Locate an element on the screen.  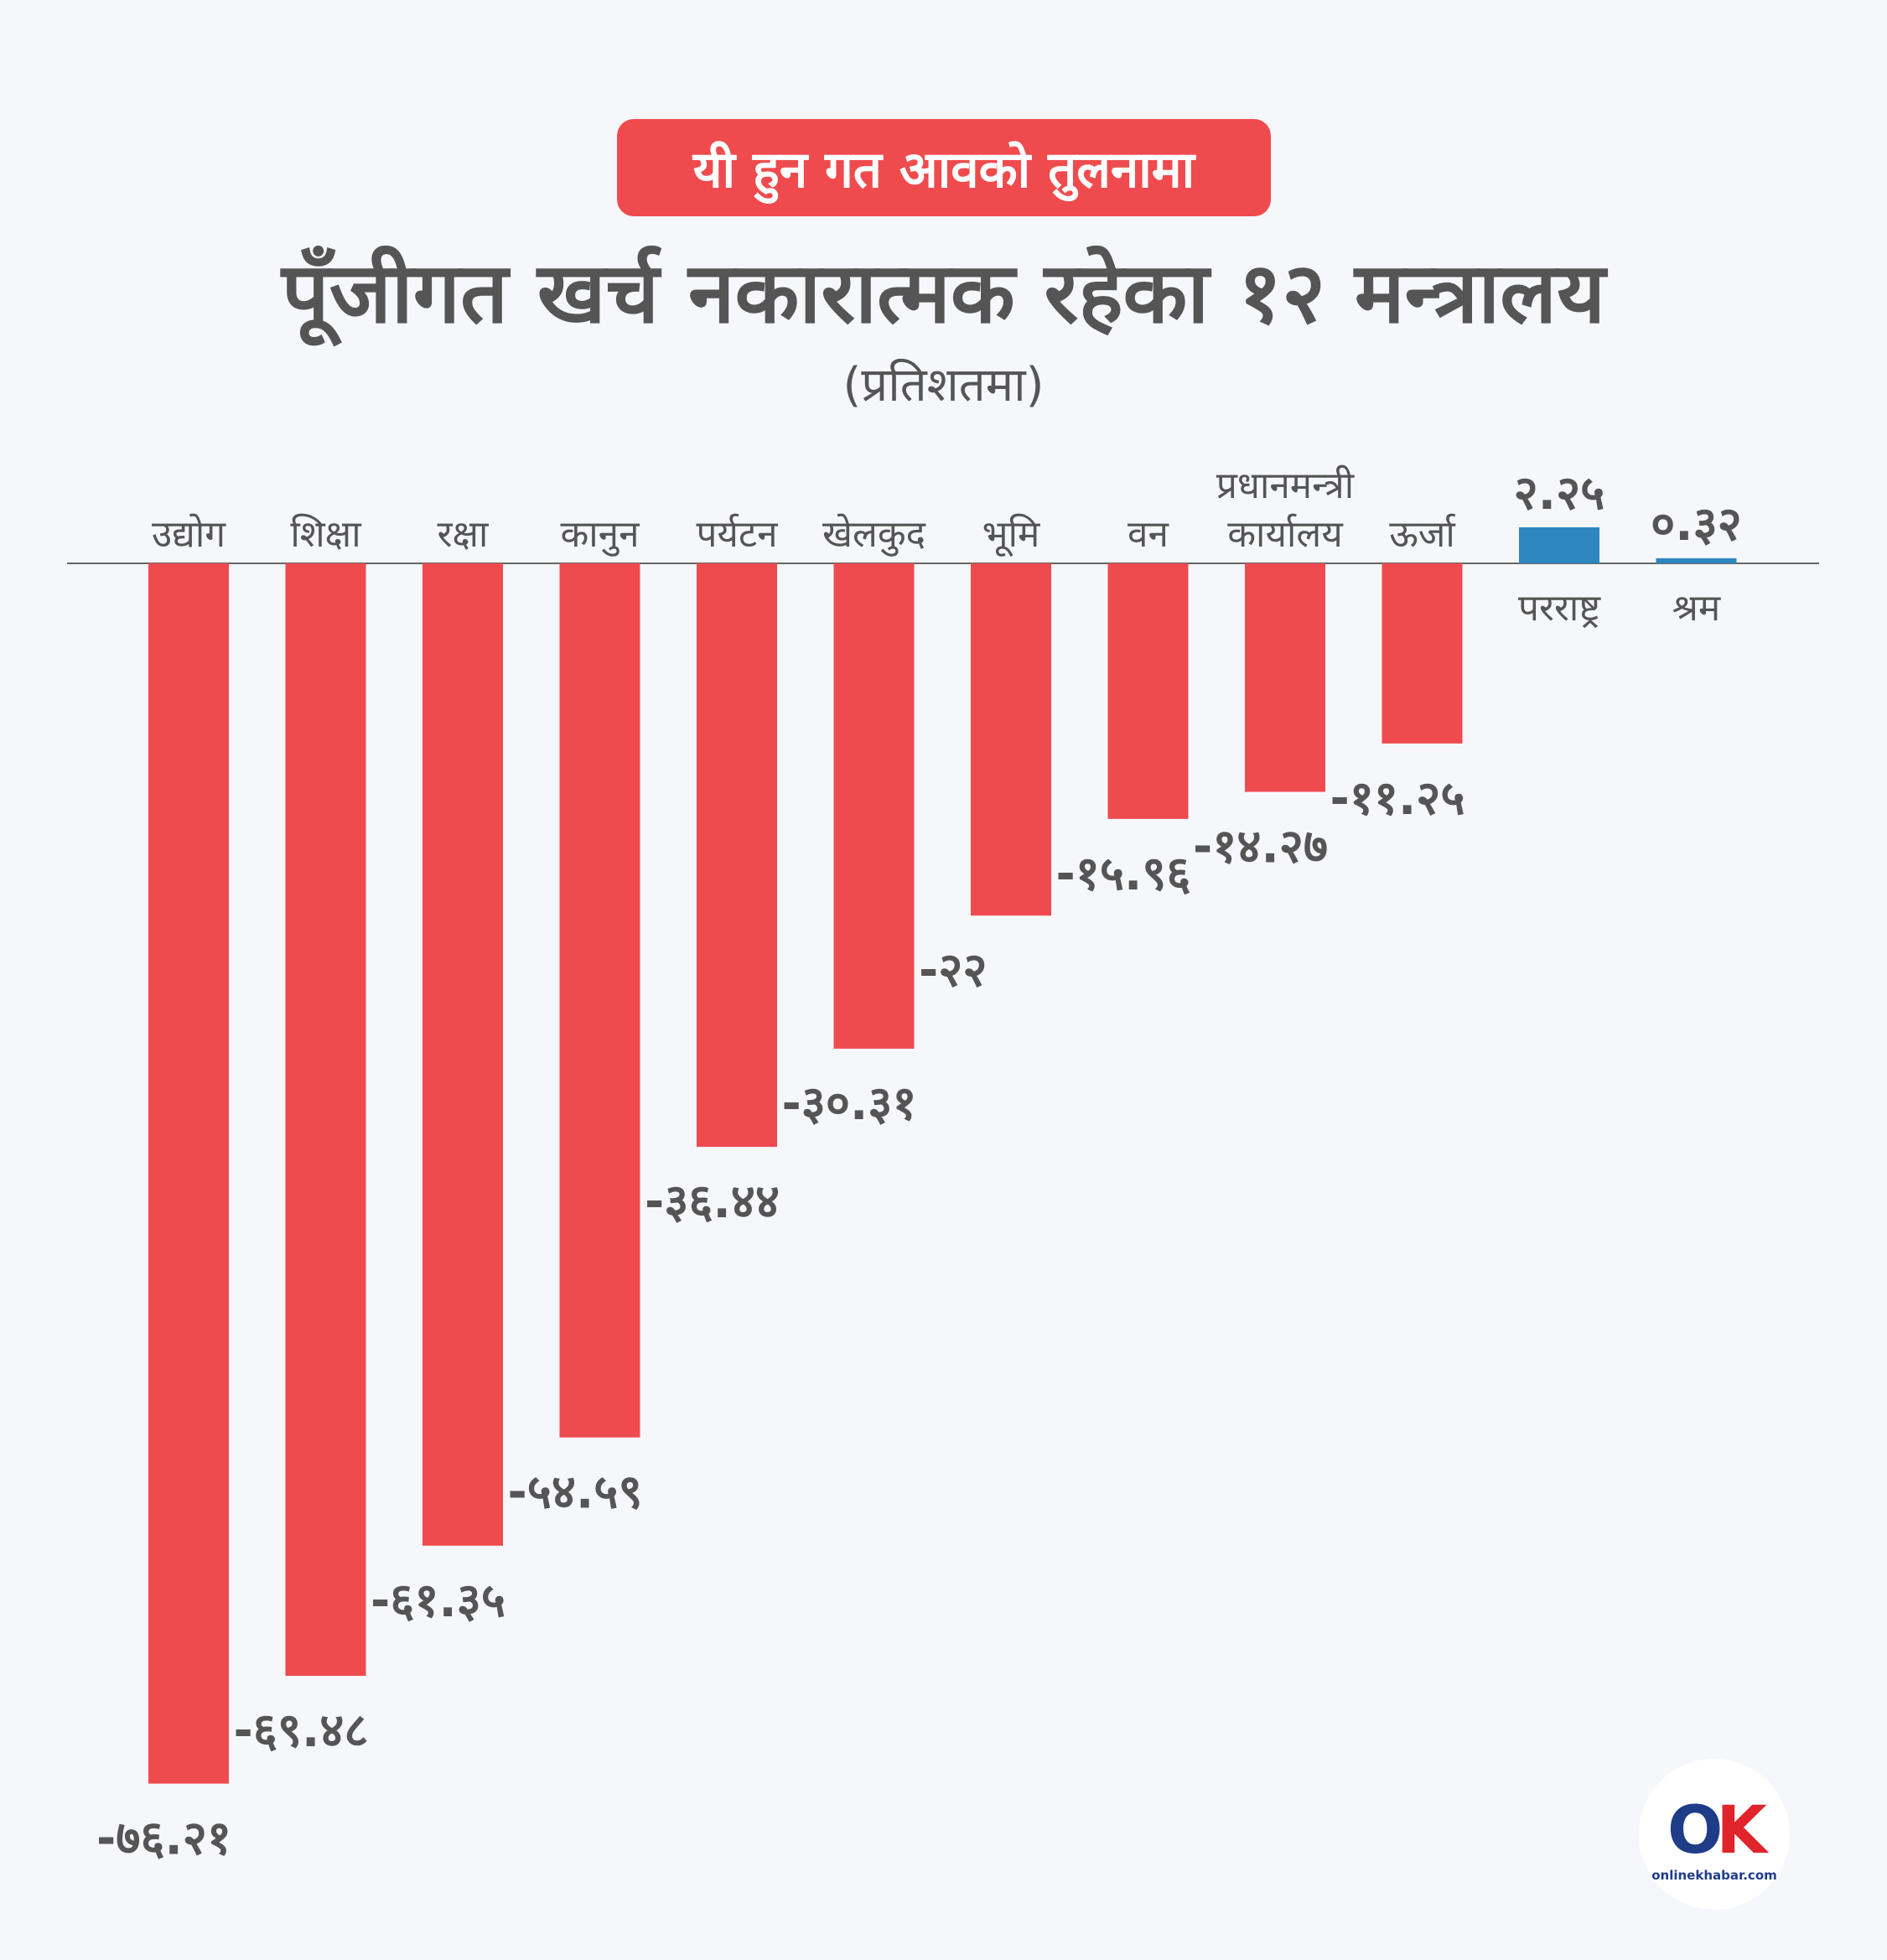
value-label-3: -६१.३५ is located at coordinates (438, 1601).